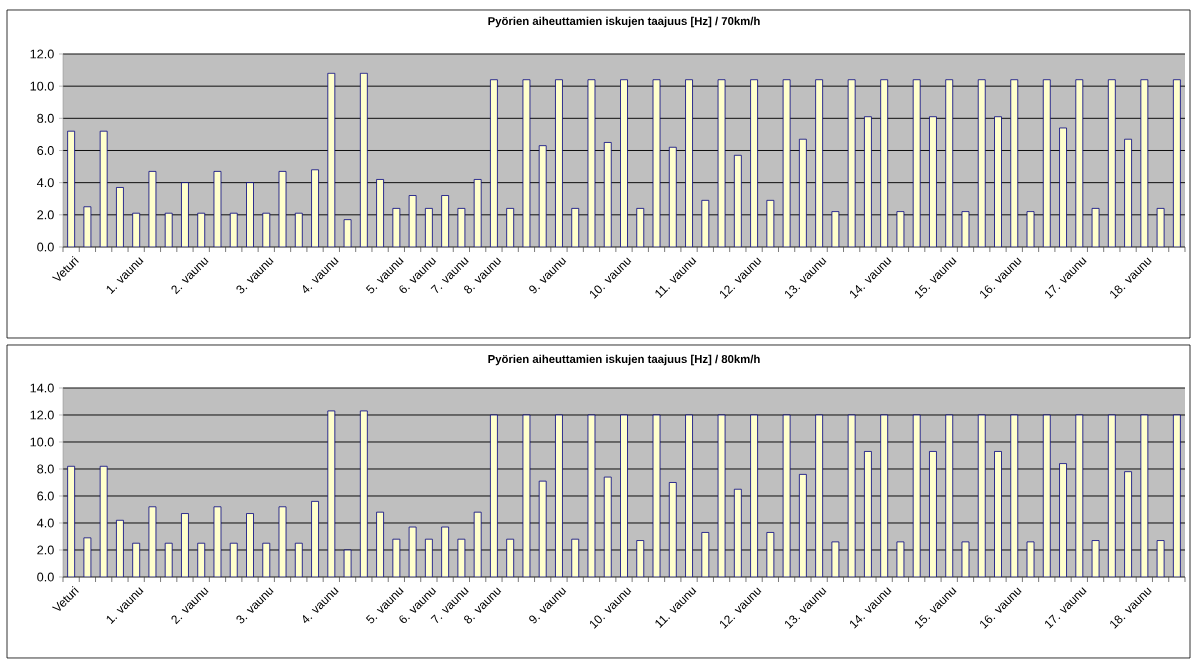  What do you see at coordinates (624, 22) in the screenshot?
I see `chart-title: Pyörien aiheuttamien iskujen taajuus [Hz] / 70km/h` at bounding box center [624, 22].